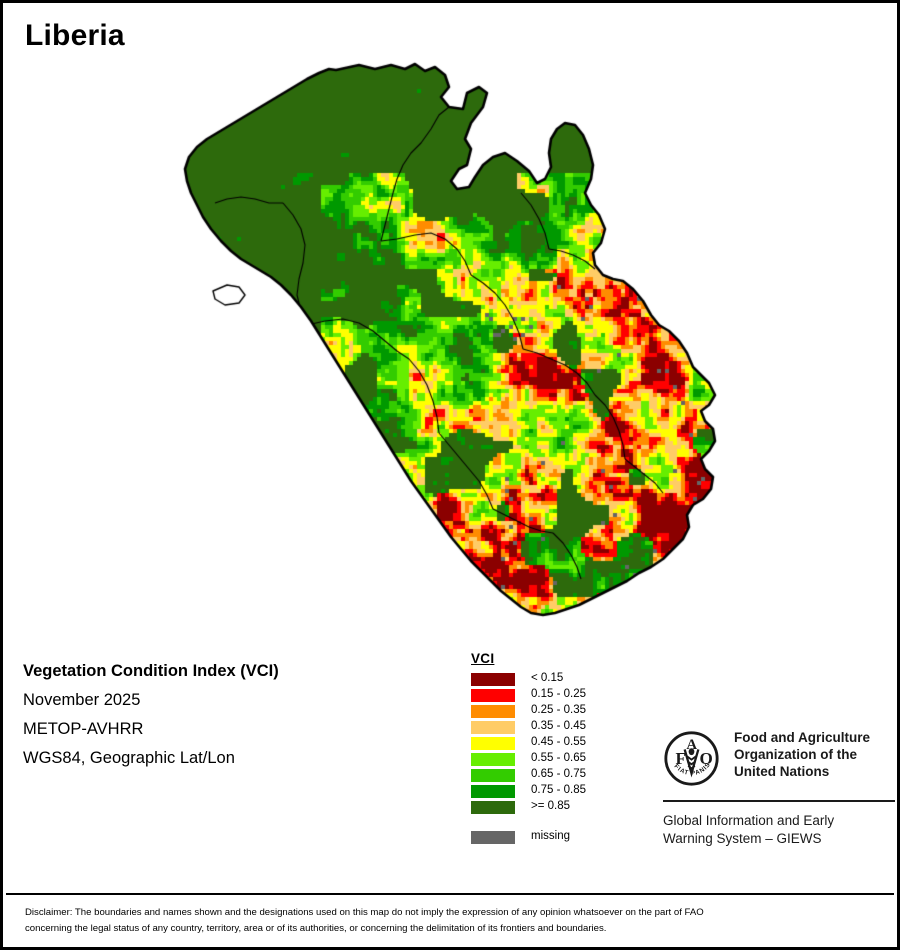 The height and width of the screenshot is (950, 900). I want to click on legend-item: < 0.15, so click(561, 679).